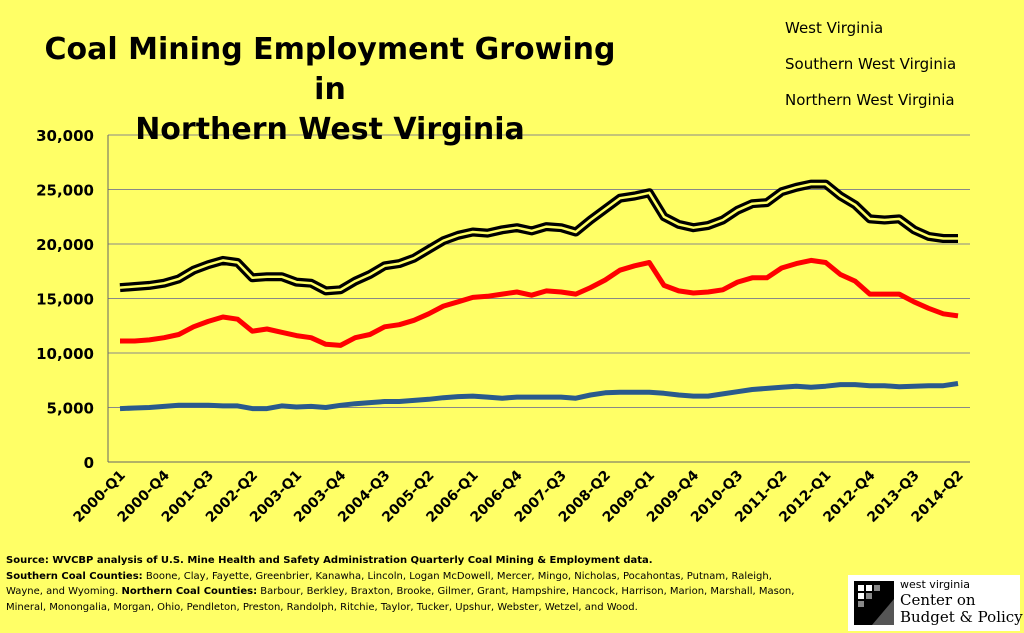  What do you see at coordinates (330, 69) in the screenshot?
I see `chart-title-line-1: Coal Mining Employment Growing in` at bounding box center [330, 69].